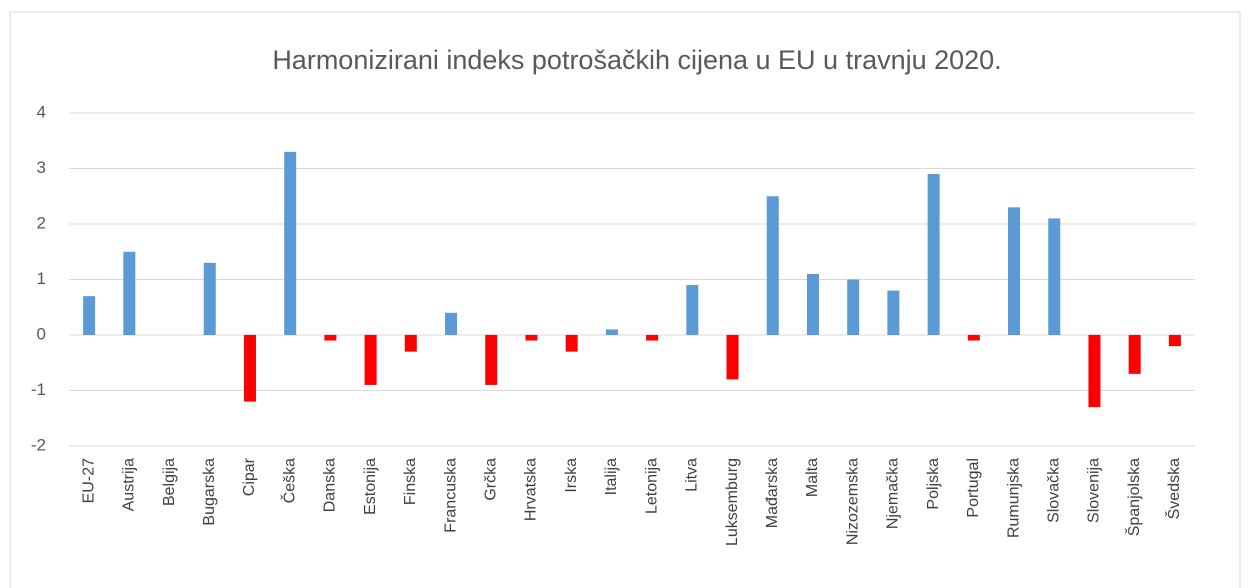 The height and width of the screenshot is (588, 1251). I want to click on x-tick-label: EU-27, so click(88, 480).